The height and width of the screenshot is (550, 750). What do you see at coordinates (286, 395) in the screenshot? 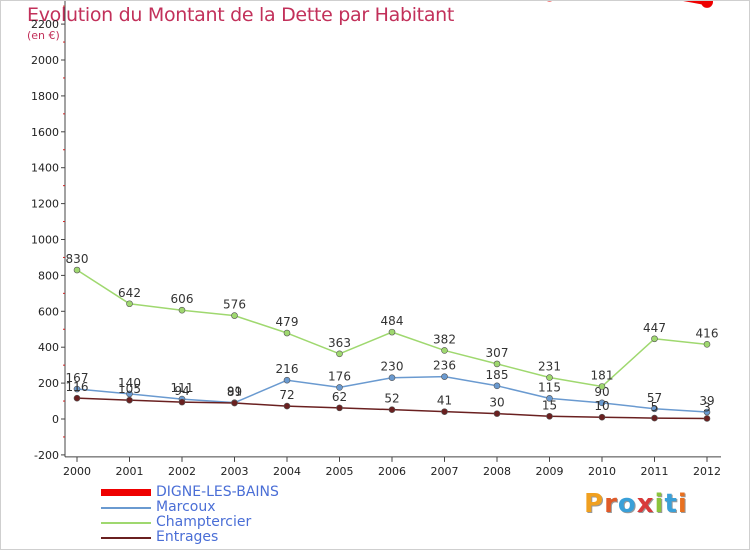
I see `data-label: 72` at bounding box center [286, 395].